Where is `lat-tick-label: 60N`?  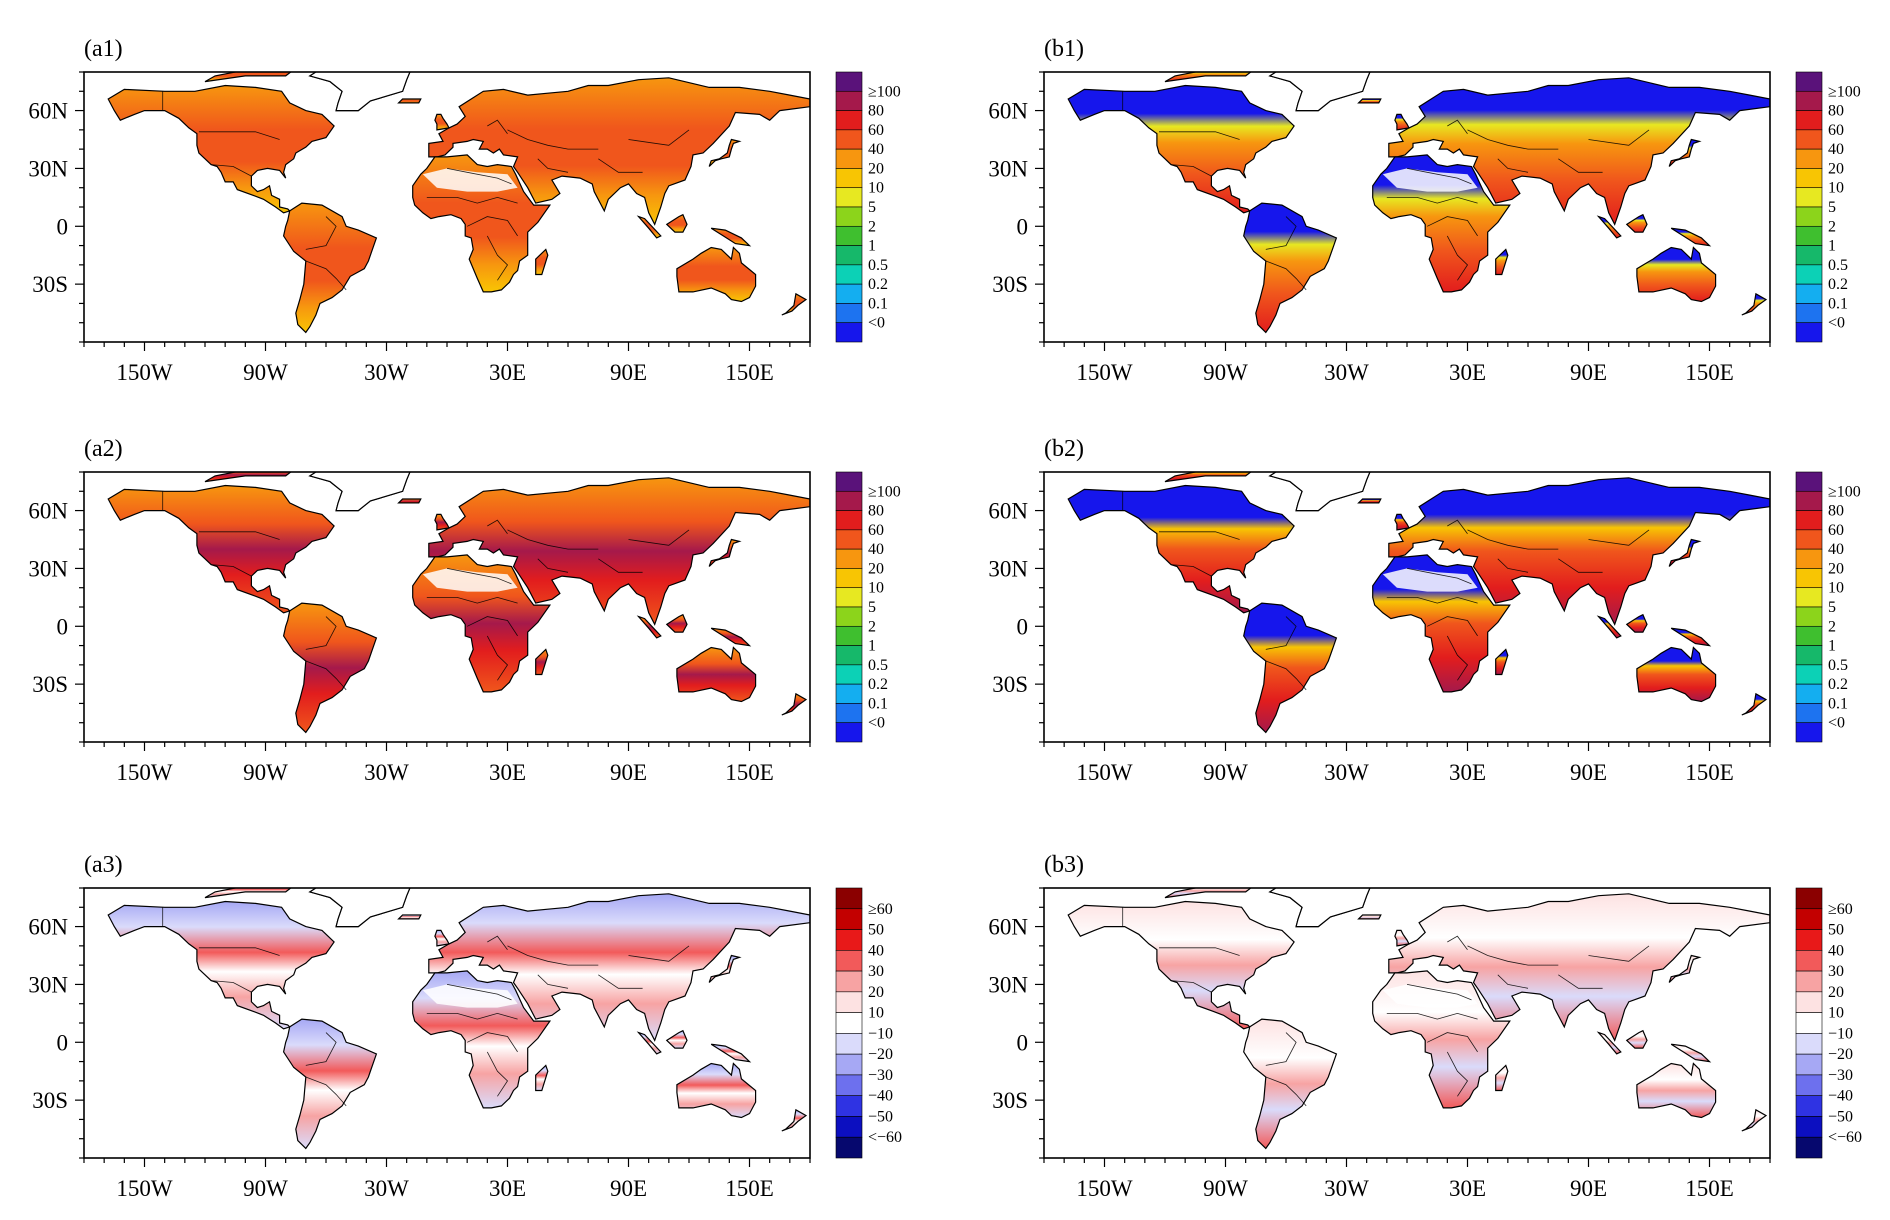 lat-tick-label: 60N is located at coordinates (48, 111).